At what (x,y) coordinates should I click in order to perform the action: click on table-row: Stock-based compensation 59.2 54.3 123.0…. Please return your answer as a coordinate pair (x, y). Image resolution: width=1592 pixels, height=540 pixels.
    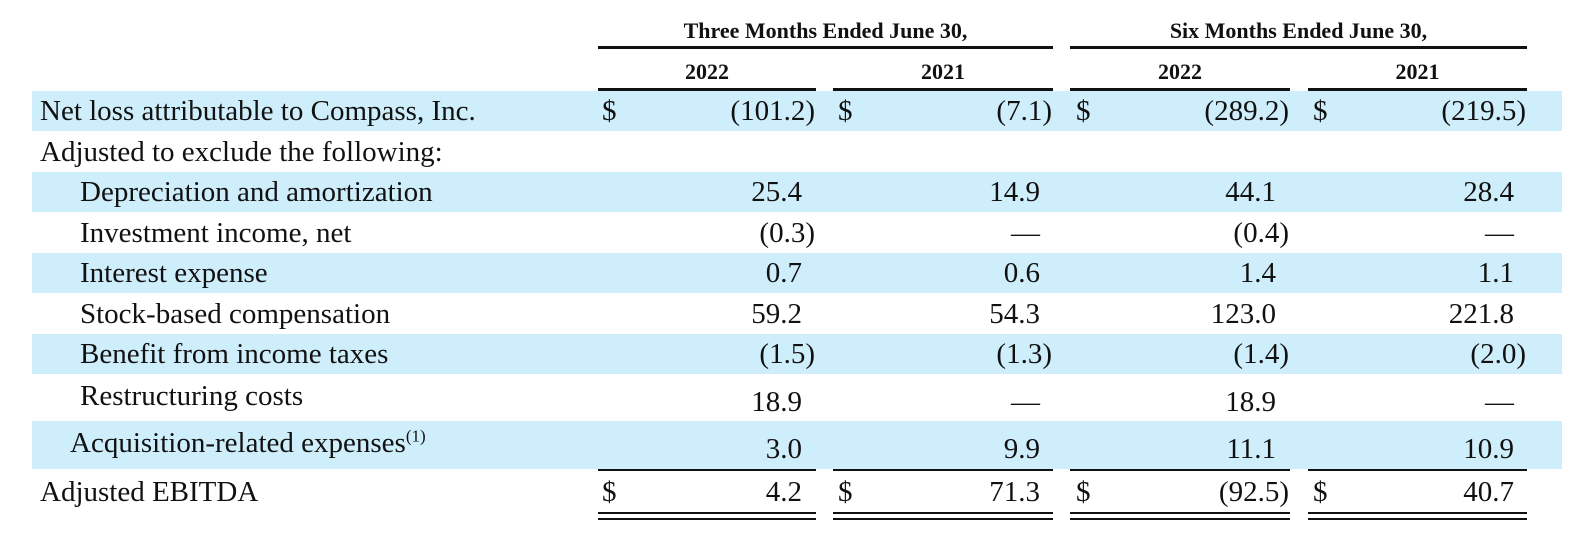
    Looking at the image, I should click on (796, 314).